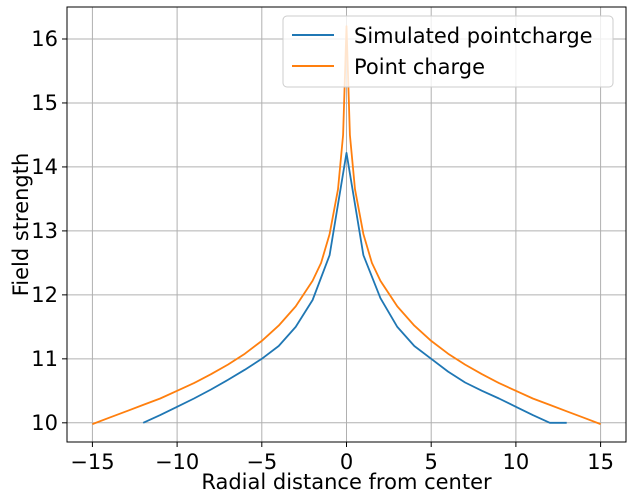 This screenshot has width=631, height=500. I want to click on y-axis-label: Field strength, so click(21, 225).